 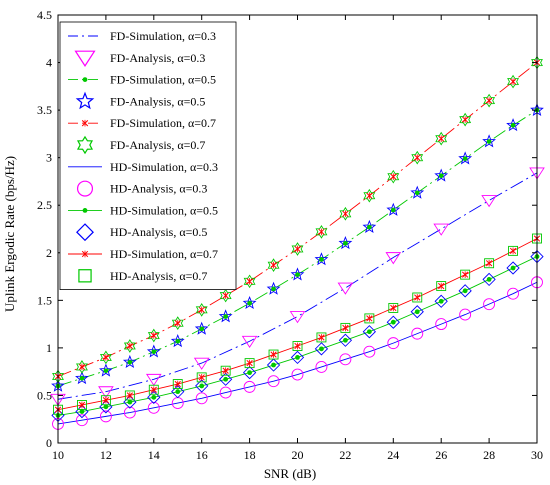 What do you see at coordinates (143, 254) in the screenshot?
I see `legend-entry-10: HD-Simulation, α=0.7` at bounding box center [143, 254].